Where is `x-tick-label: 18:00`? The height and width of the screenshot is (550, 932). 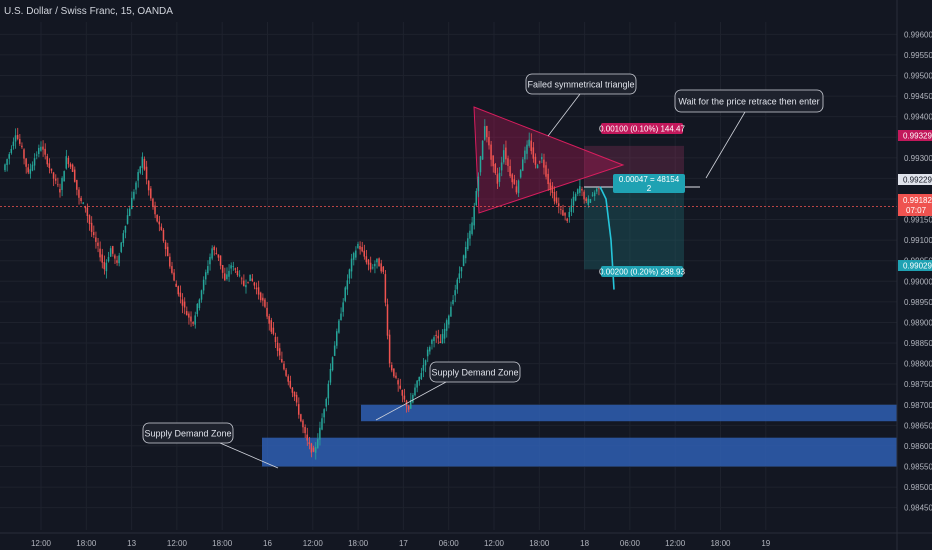 x-tick-label: 18:00 is located at coordinates (86, 543).